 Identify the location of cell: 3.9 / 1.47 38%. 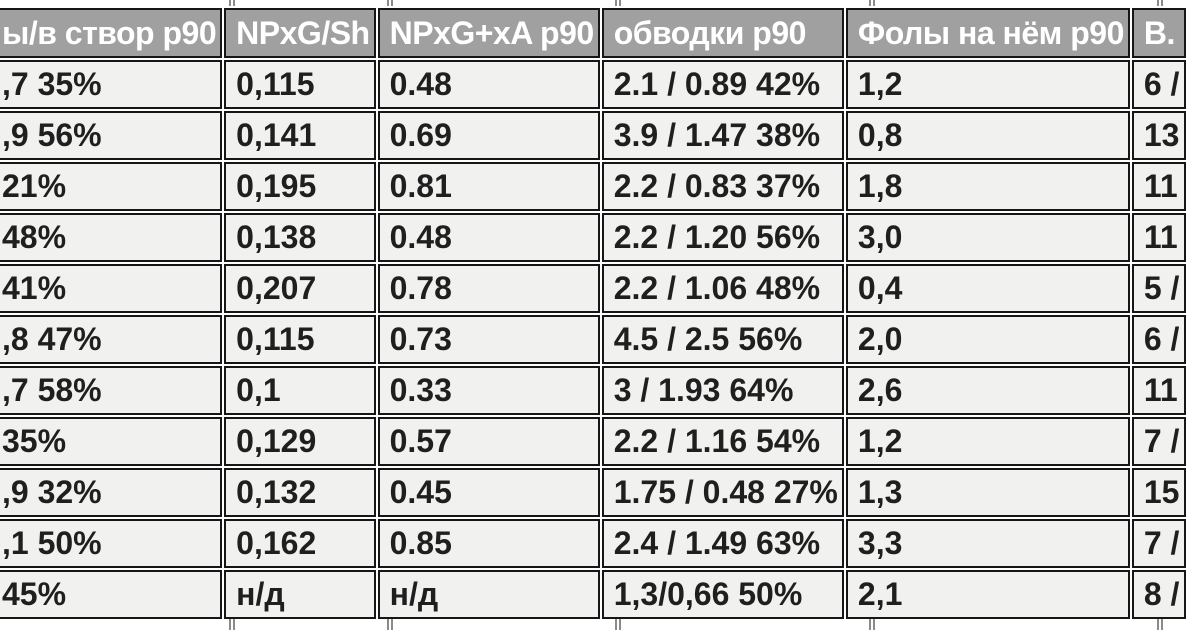
(722, 135).